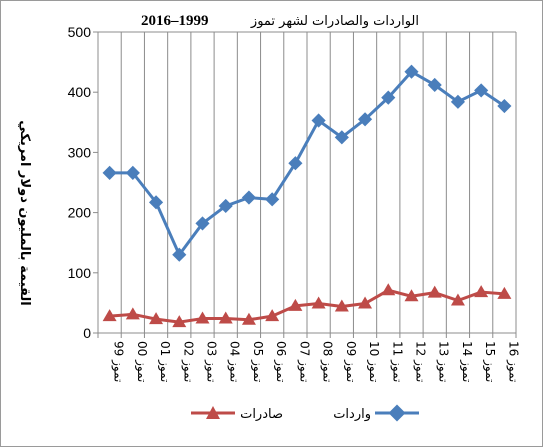 This screenshot has height=447, width=543. Describe the element at coordinates (334, 21) in the screenshot. I see `chart-title: الواردات والصادرات لشهر تموز` at that location.